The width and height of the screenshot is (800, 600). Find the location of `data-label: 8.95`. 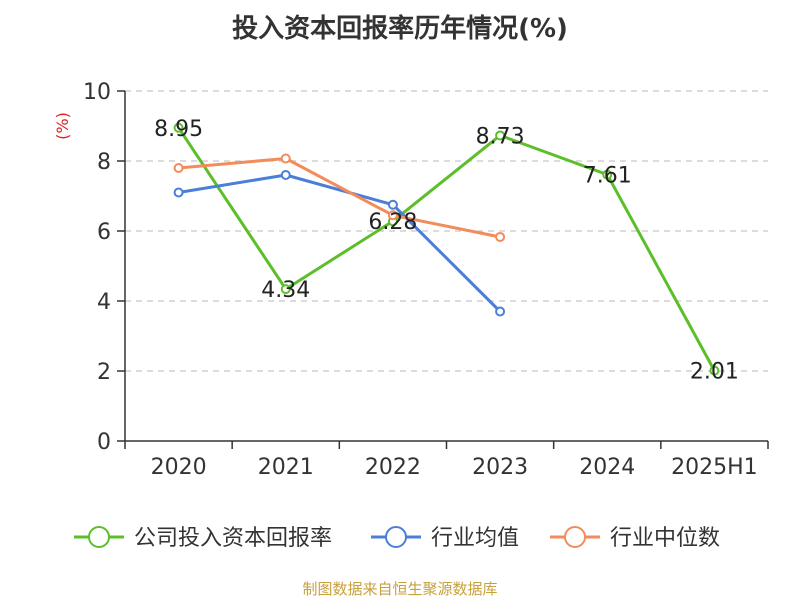

data-label: 8.95 is located at coordinates (178, 129).